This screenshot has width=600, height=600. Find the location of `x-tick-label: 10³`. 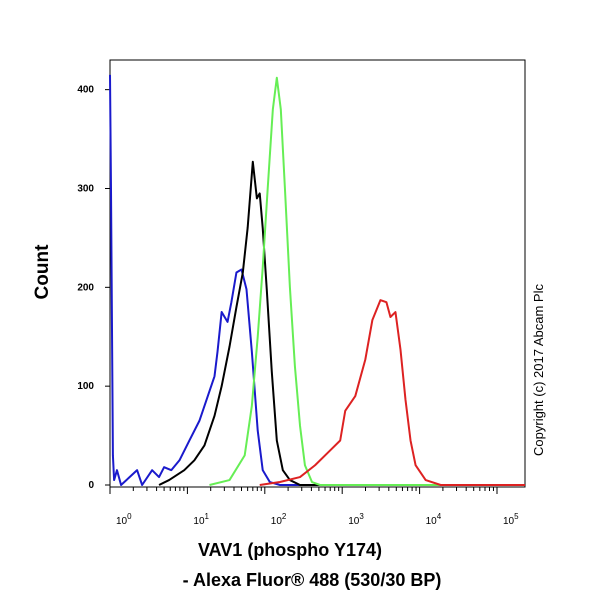

x-tick-label: 10³ is located at coordinates (356, 519).